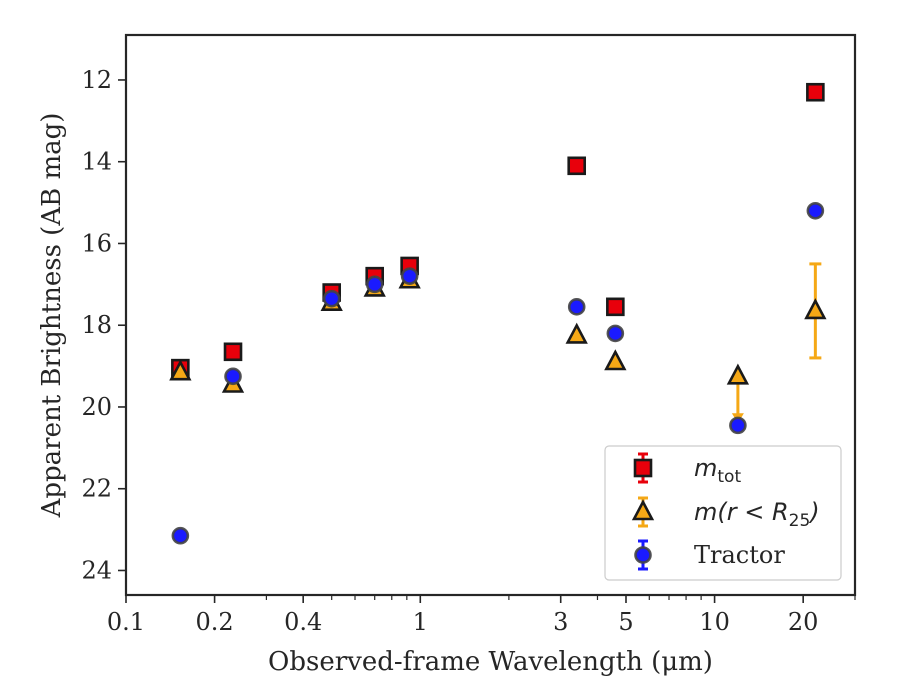 This screenshot has width=900, height=700. I want to click on x-tick-label: 1, so click(420, 622).